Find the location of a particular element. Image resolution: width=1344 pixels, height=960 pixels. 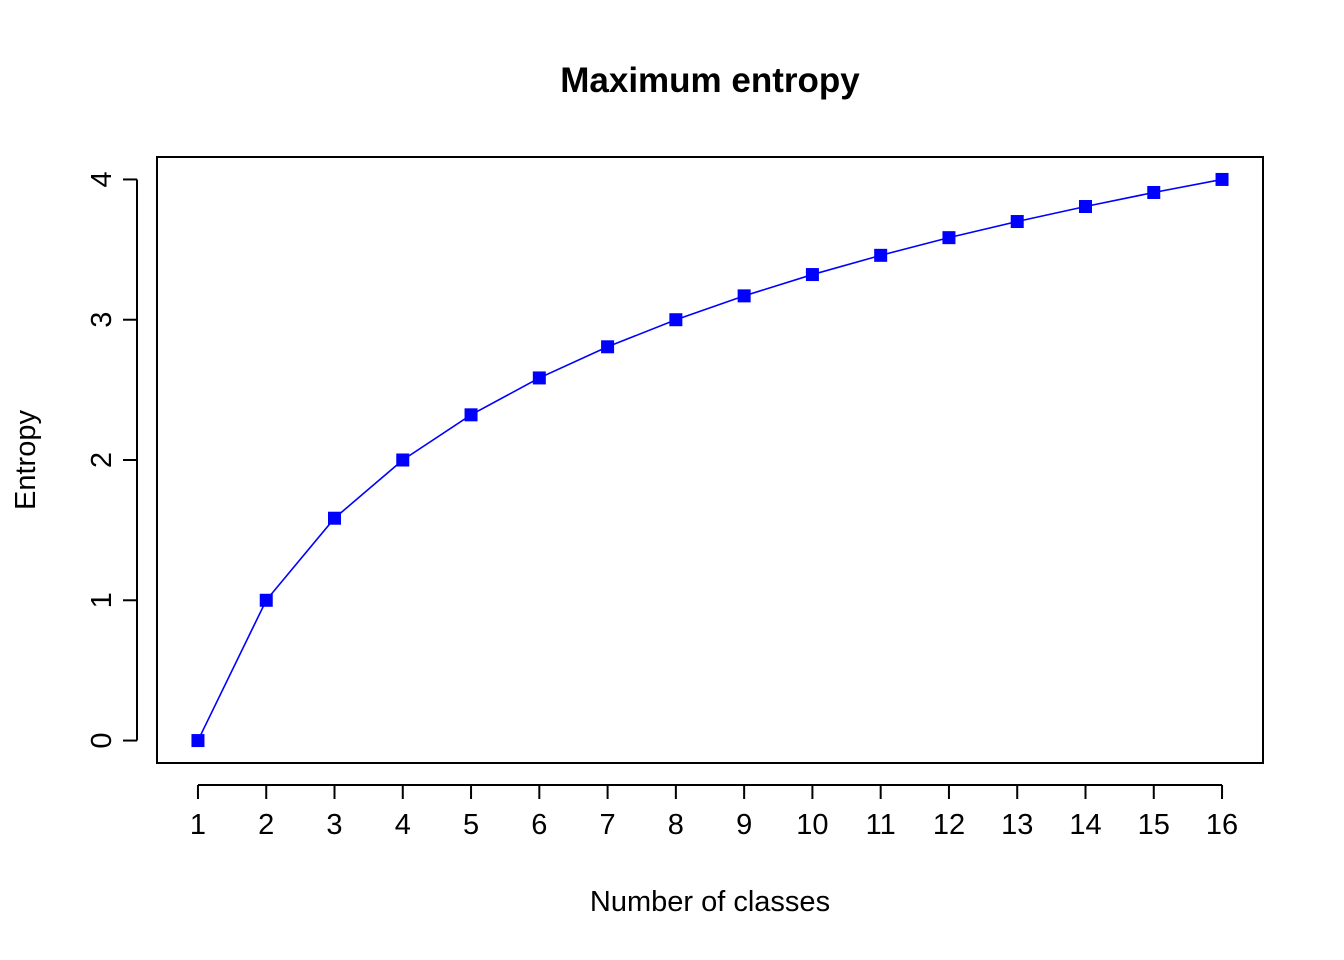

y-tick-label: 3 is located at coordinates (102, 320).